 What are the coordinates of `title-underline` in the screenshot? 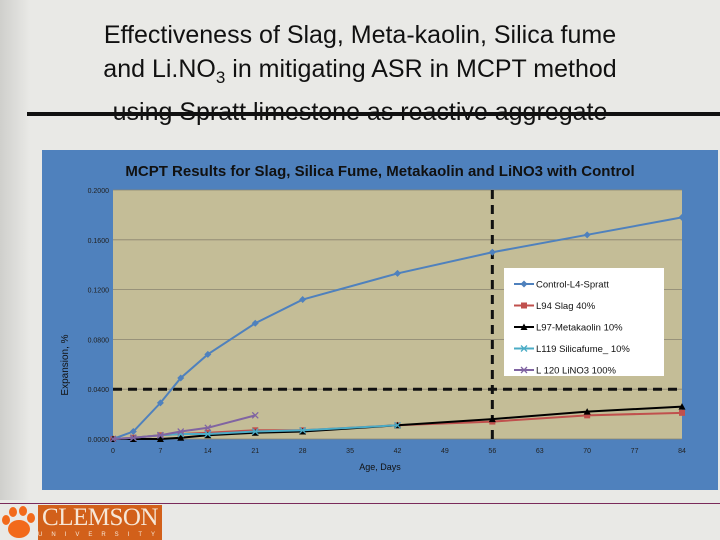 It's located at (373, 114).